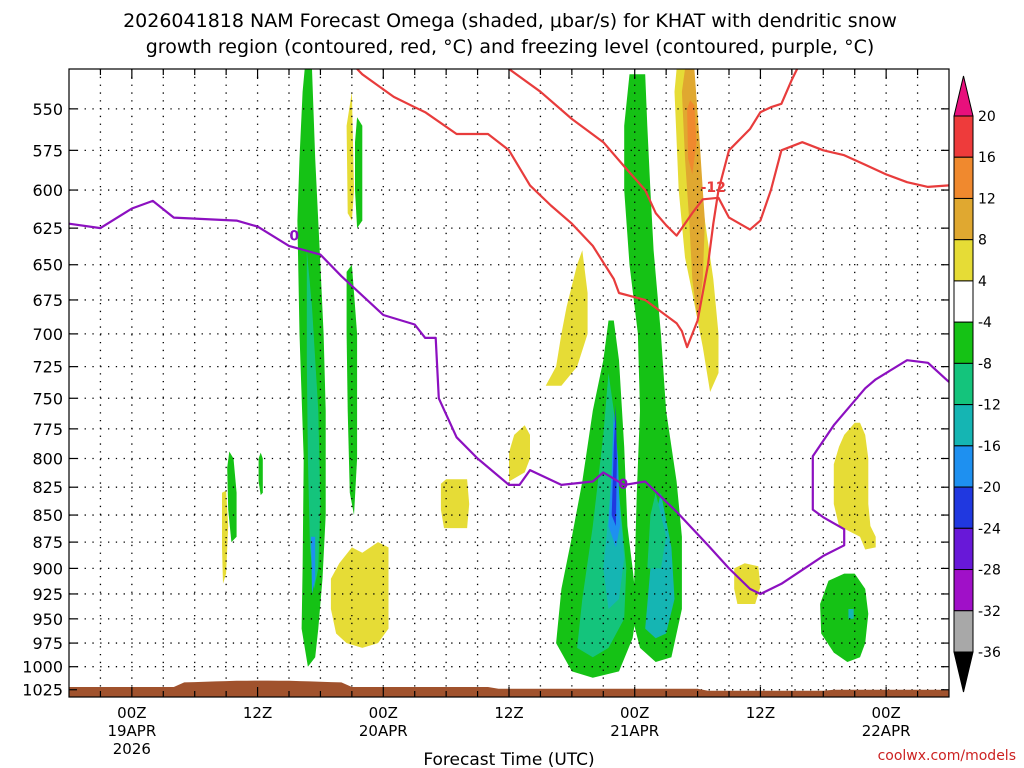 The height and width of the screenshot is (768, 1024). Describe the element at coordinates (383, 713) in the screenshot. I see `x-tick-label-2: 00Z` at that location.